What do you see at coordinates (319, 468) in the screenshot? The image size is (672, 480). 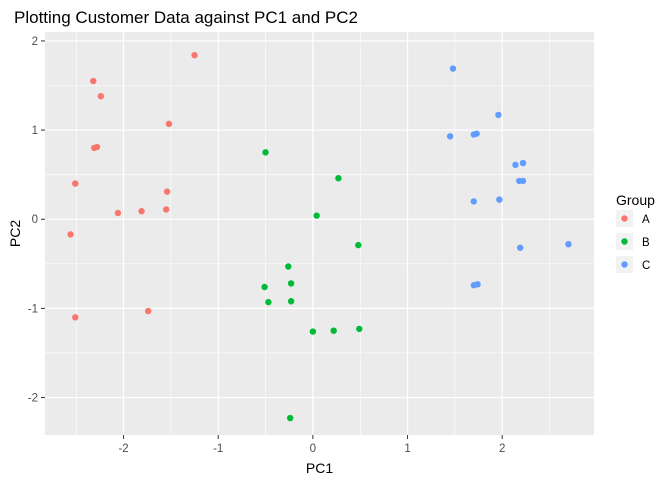 I see `x-axis-title: PC1` at bounding box center [319, 468].